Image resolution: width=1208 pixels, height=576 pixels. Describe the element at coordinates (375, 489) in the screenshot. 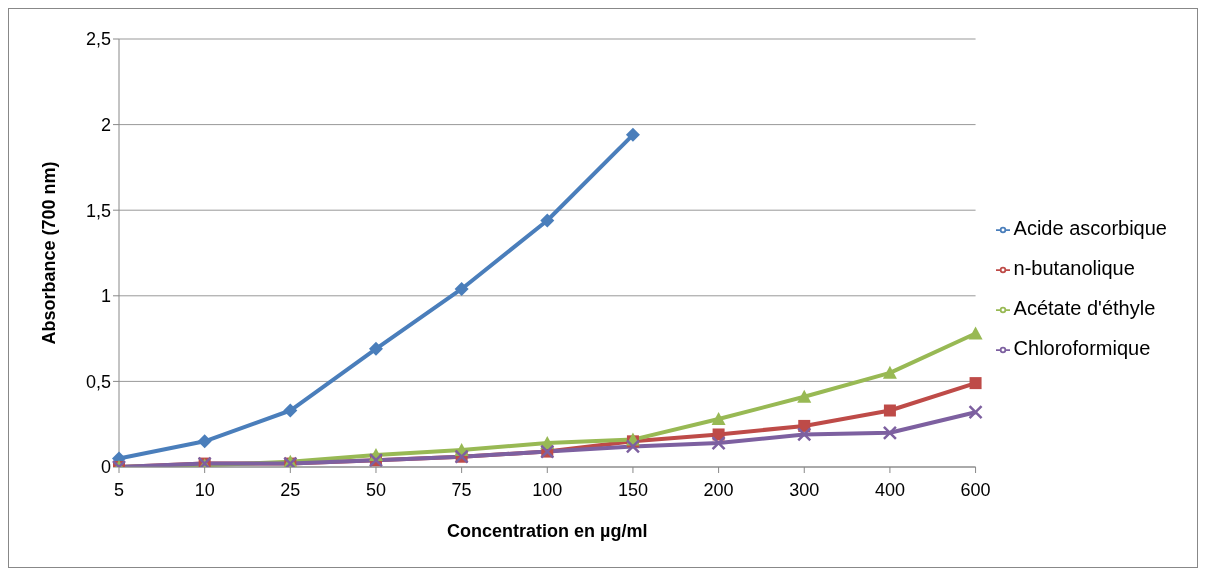

I see `x-tick-label: 50` at that location.